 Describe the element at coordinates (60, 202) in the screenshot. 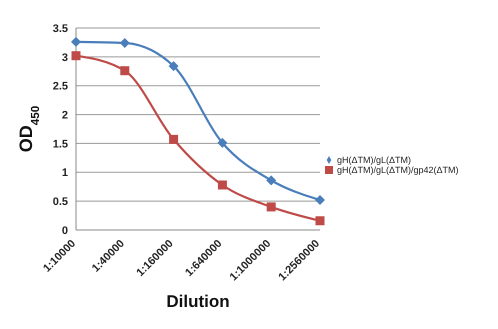

I see `y-tick-label: 0.5` at that location.